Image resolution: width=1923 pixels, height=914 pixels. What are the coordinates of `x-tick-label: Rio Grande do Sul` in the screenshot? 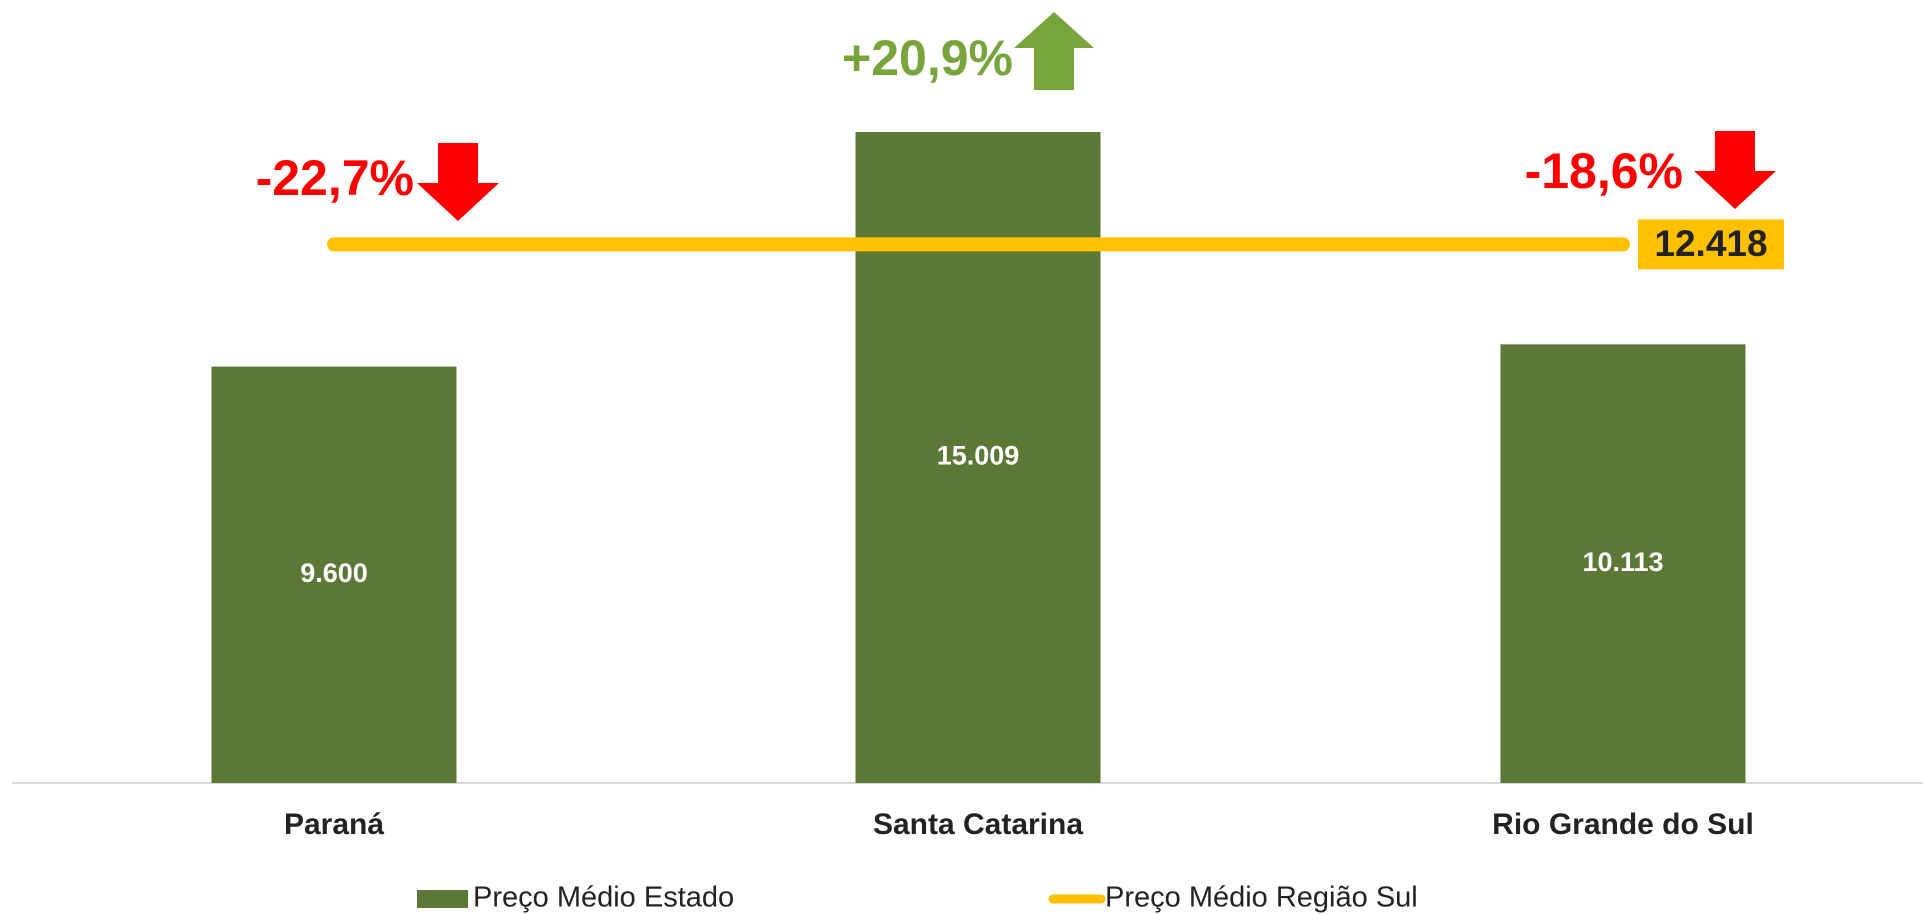 It's located at (1623, 824).